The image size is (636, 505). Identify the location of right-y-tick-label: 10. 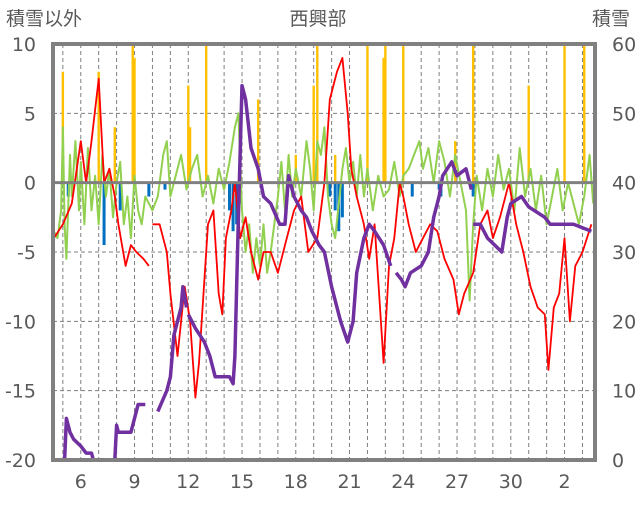
(624, 392).